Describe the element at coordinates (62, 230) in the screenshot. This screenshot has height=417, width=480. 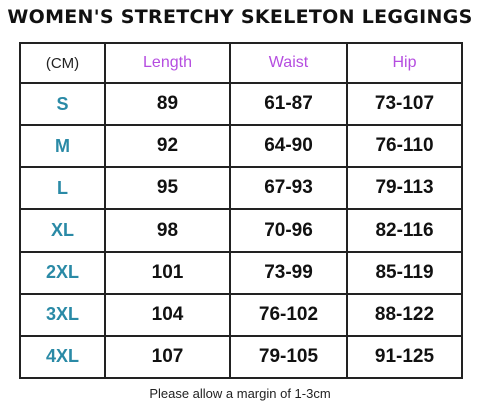
I see `size-label: XL` at that location.